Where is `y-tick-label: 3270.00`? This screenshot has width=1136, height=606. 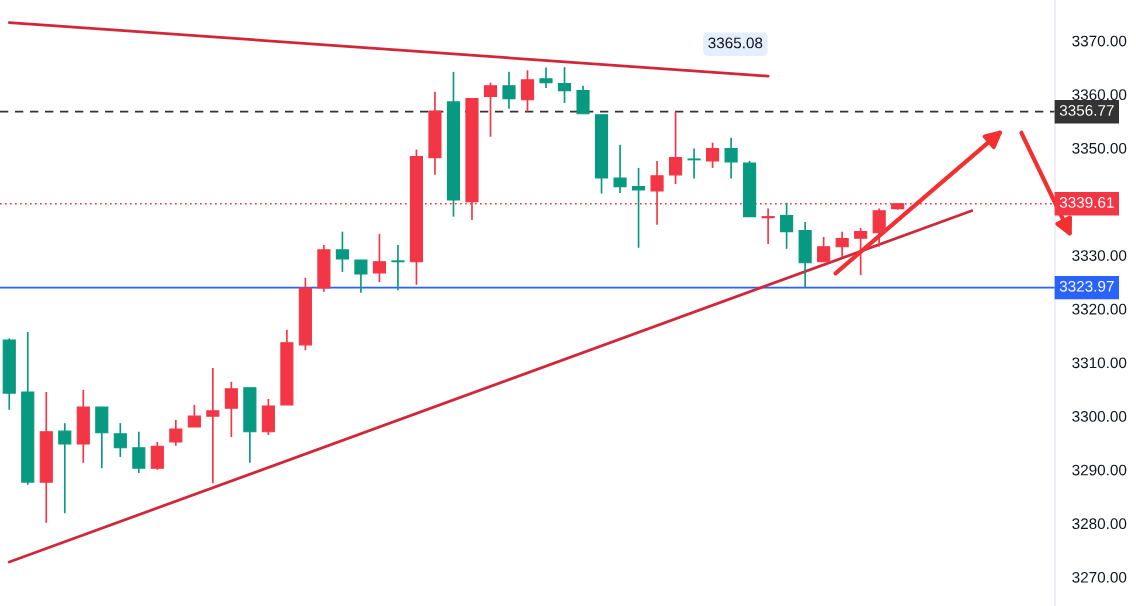
y-tick-label: 3270.00 is located at coordinates (1099, 577).